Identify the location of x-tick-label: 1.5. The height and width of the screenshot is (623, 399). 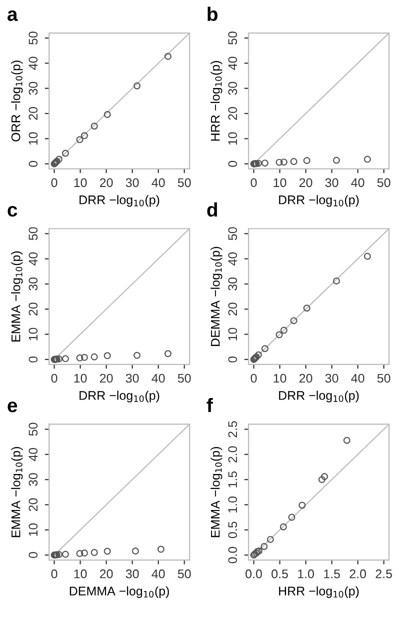
(332, 574).